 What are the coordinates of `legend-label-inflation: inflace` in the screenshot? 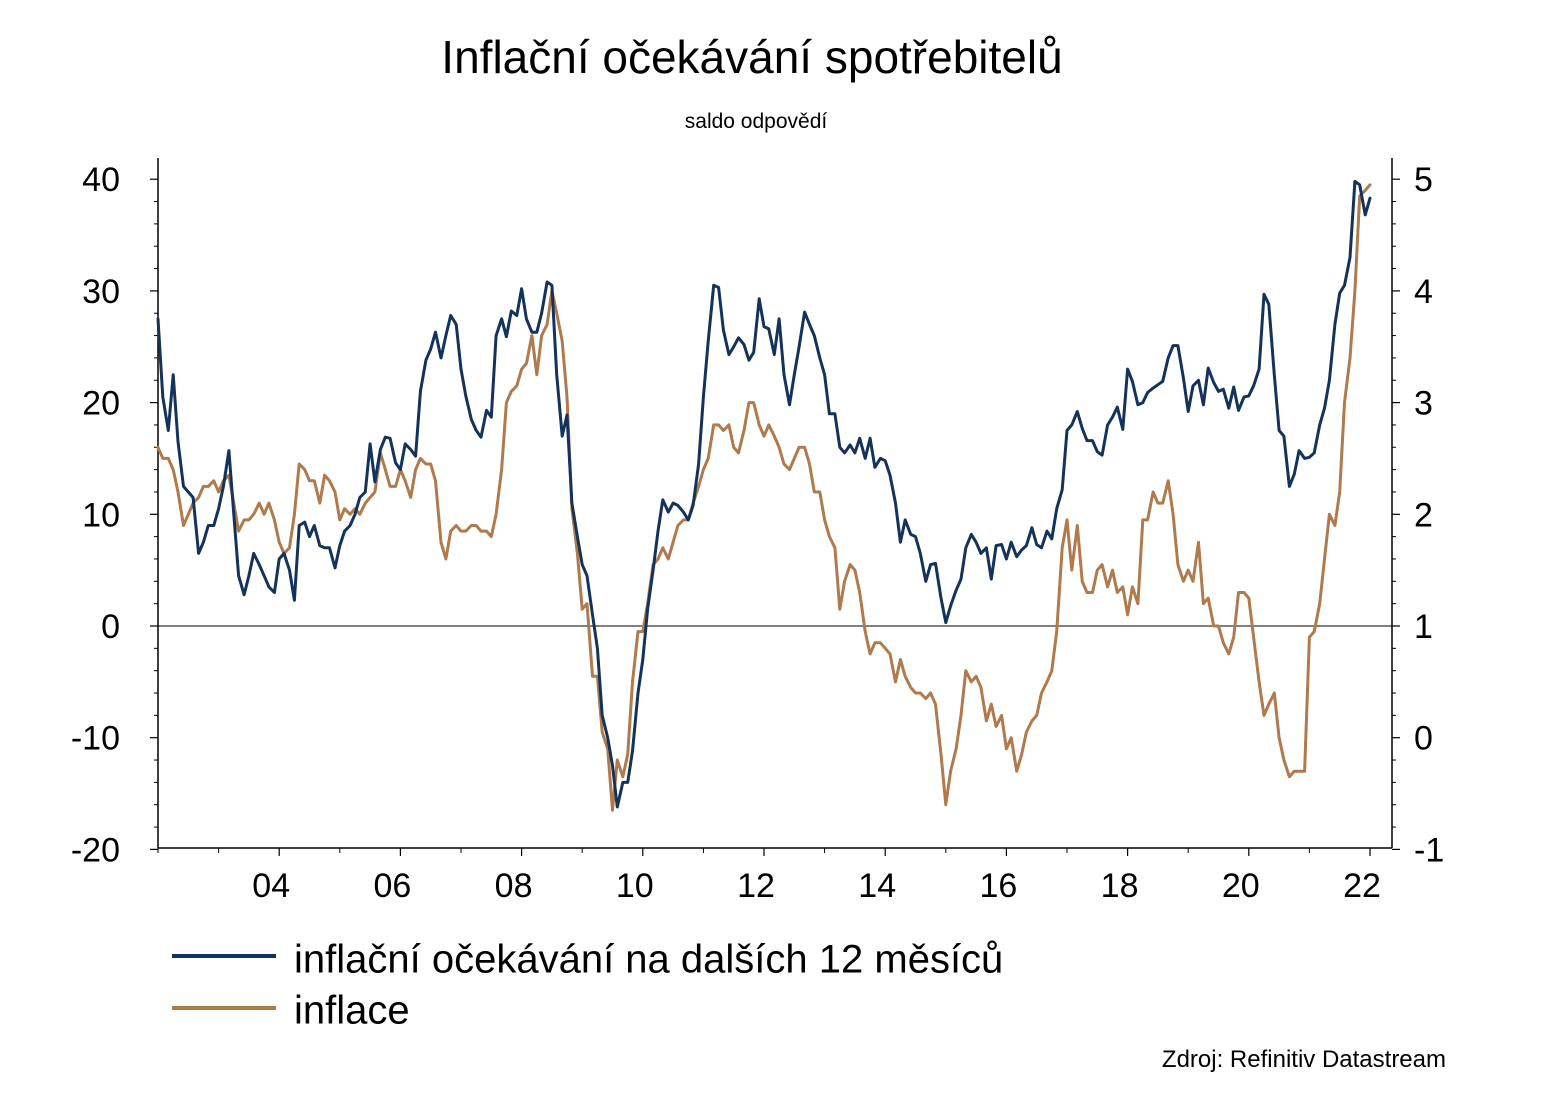 It's located at (352, 1011).